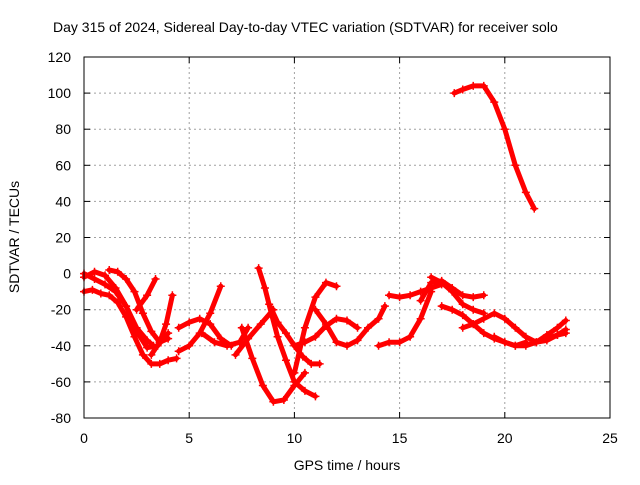 This screenshot has width=640, height=485. What do you see at coordinates (61, 346) in the screenshot?
I see `y-tick-label: -40` at bounding box center [61, 346].